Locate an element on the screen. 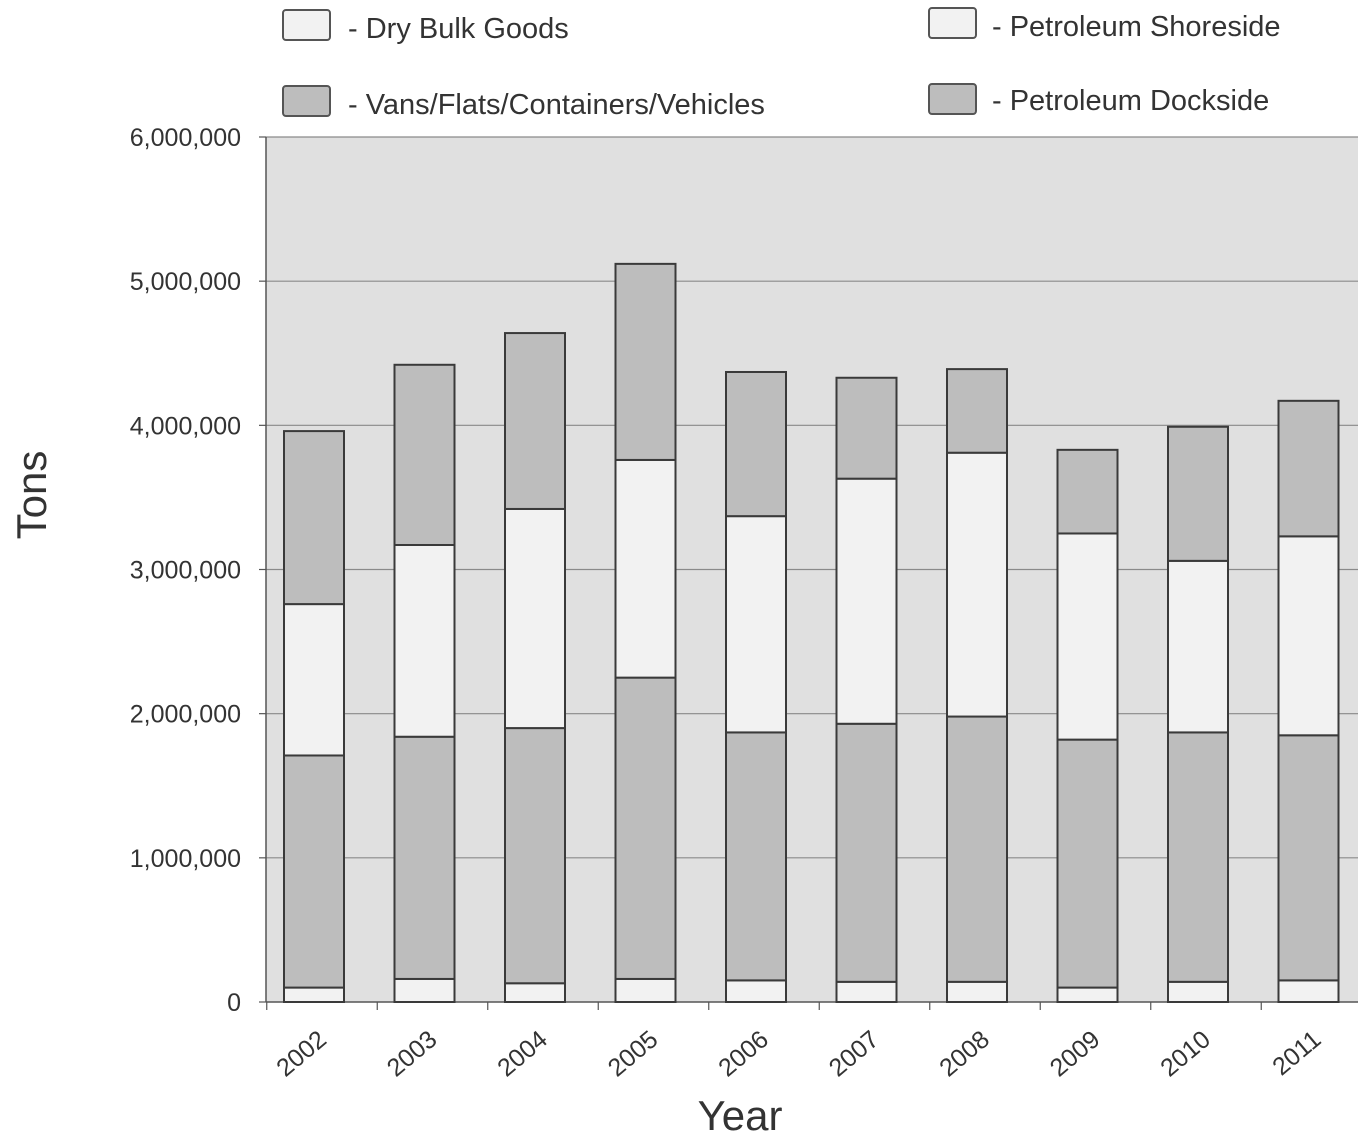 The width and height of the screenshot is (1358, 1138). bar-segment-2004-s2 is located at coordinates (535, 618).